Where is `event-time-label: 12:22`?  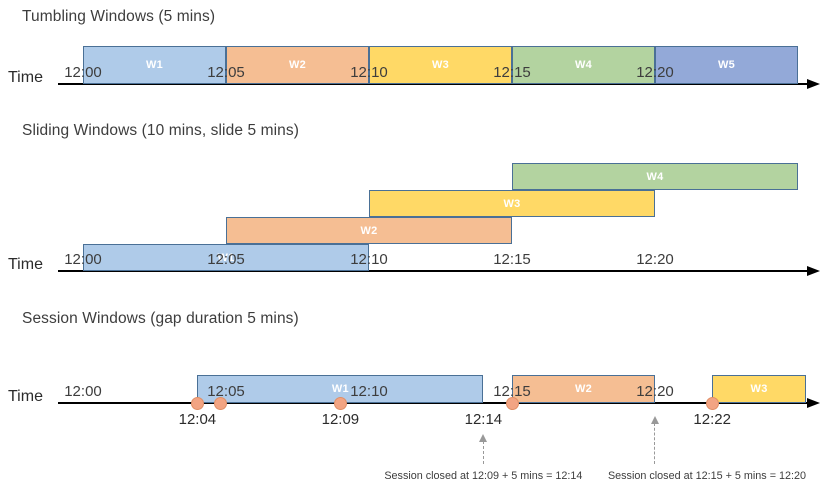
event-time-label: 12:22 is located at coordinates (712, 419).